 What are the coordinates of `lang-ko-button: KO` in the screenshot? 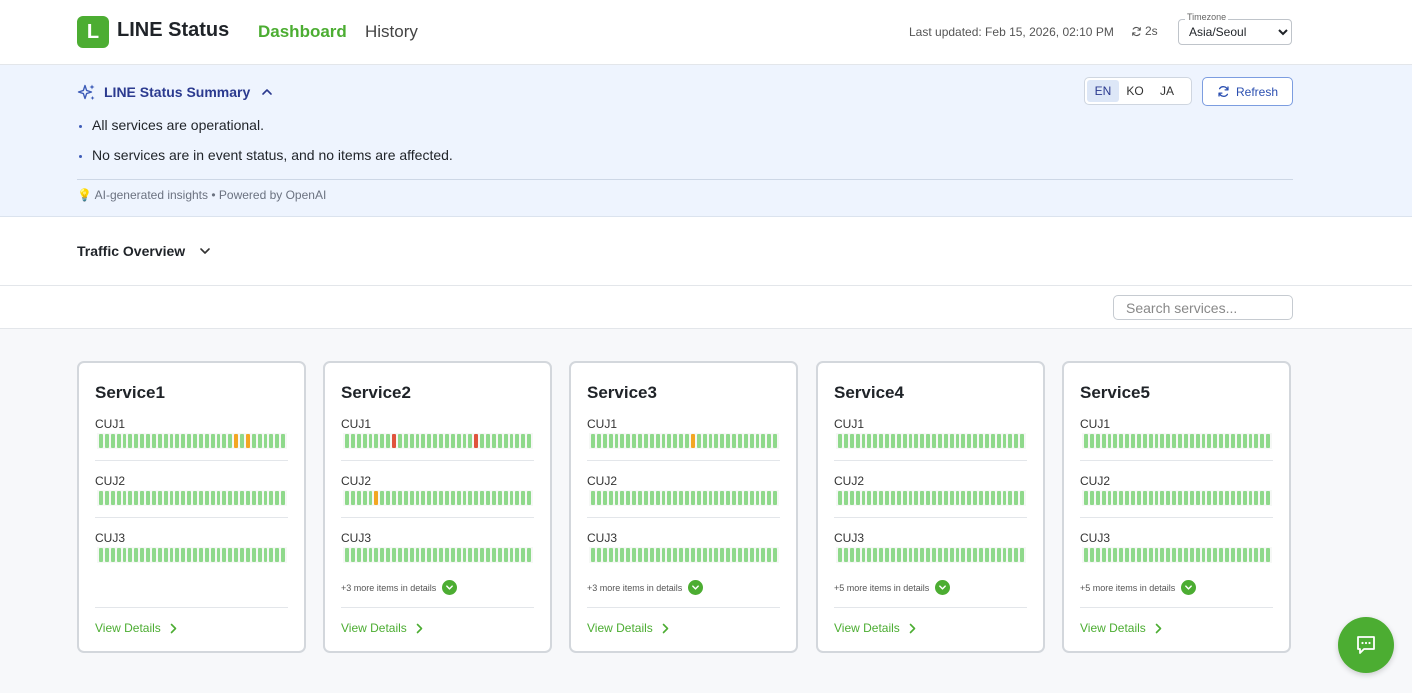 It's located at (1135, 91).